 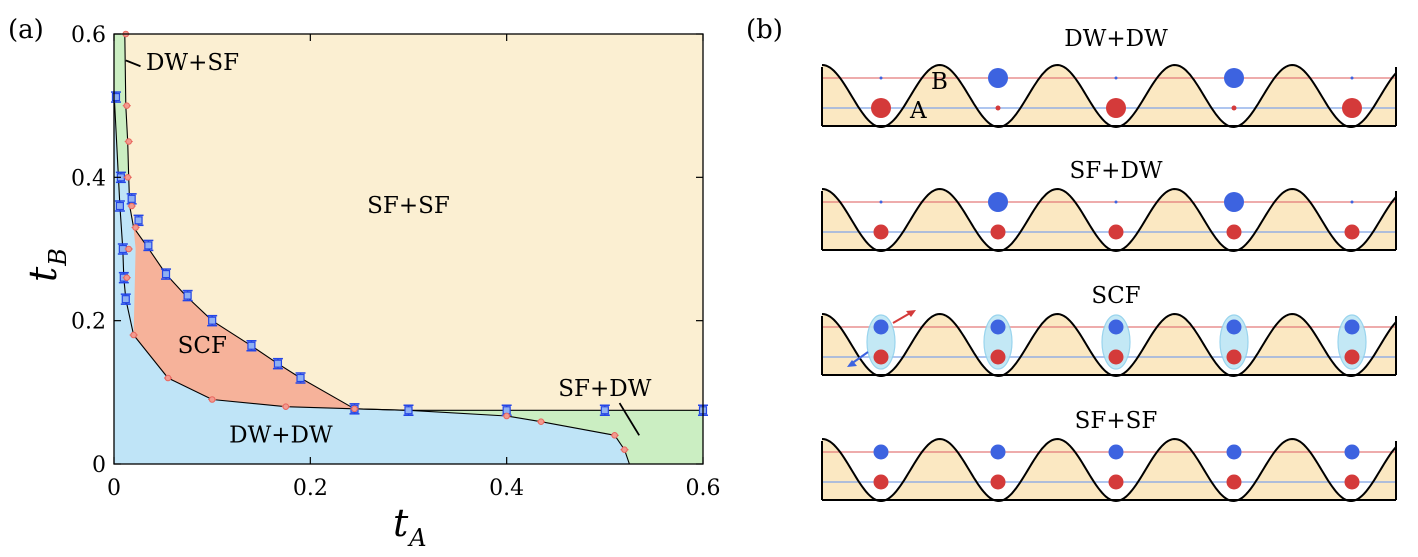 I want to click on boundary-dw_sf_right, so click(x=239, y=222).